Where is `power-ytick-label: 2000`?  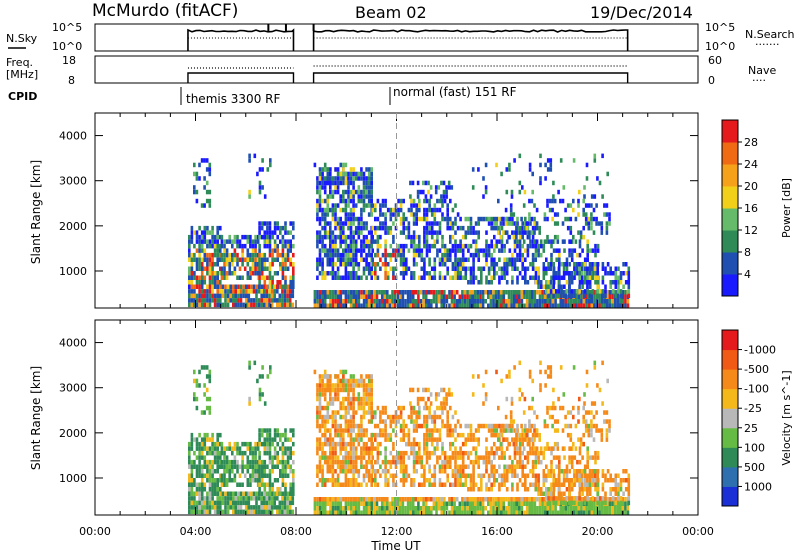 power-ytick-label: 2000 is located at coordinates (73, 226).